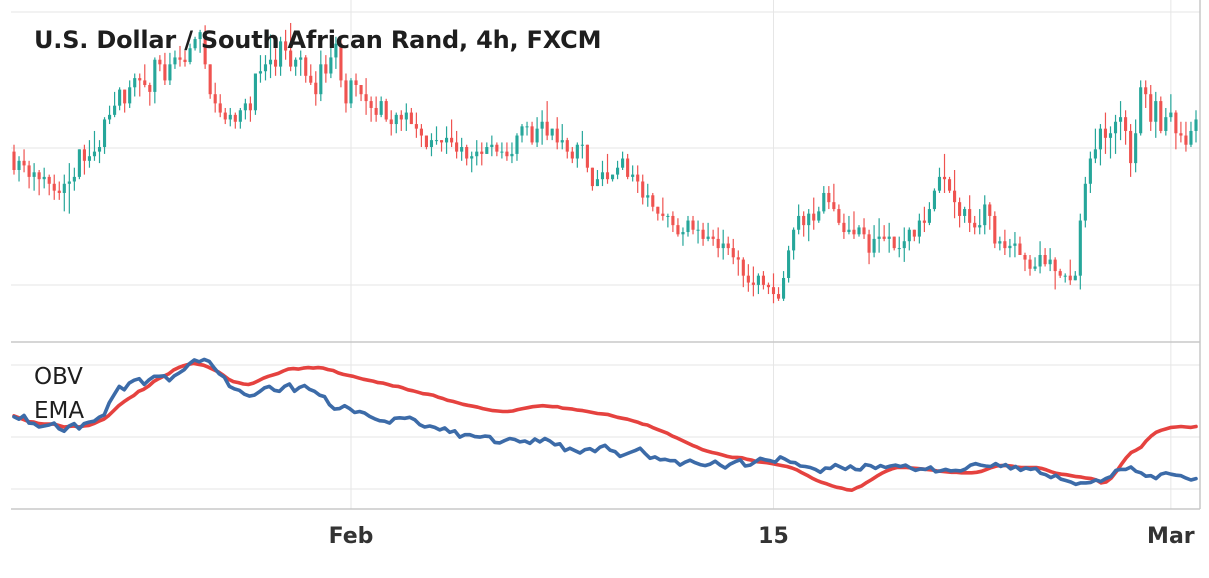 The image size is (1209, 578). What do you see at coordinates (59, 411) in the screenshot?
I see `legend-ema: EMA` at bounding box center [59, 411].